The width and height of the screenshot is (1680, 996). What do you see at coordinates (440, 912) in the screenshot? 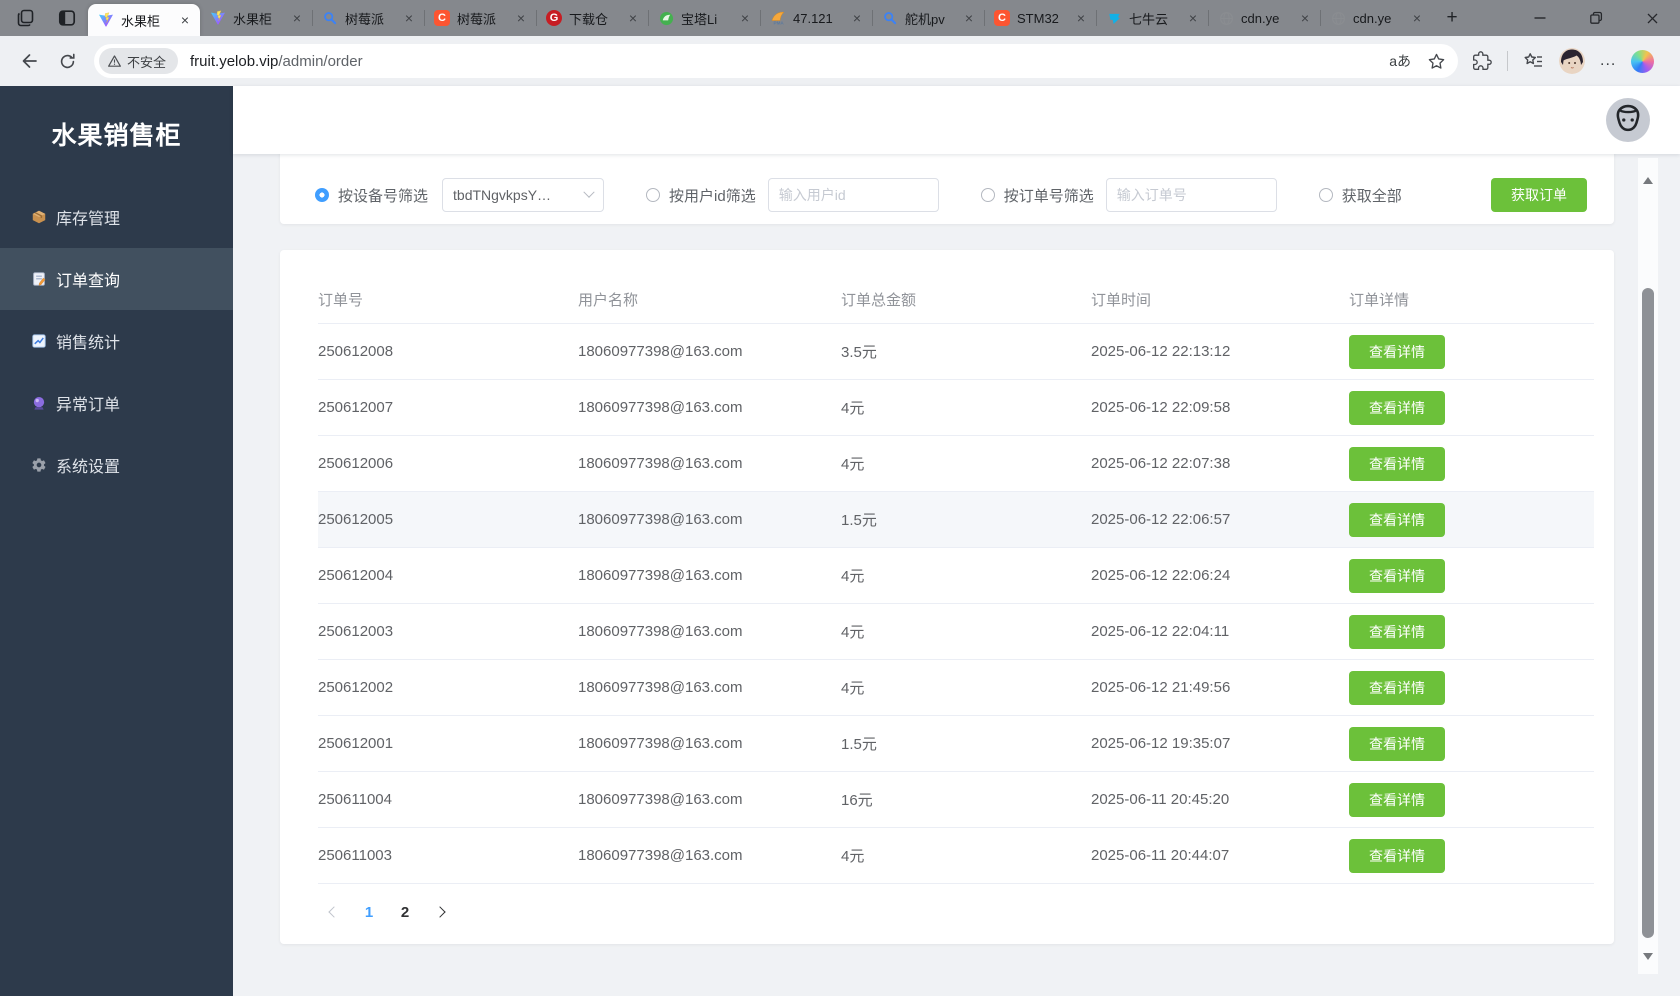
I see `pagination-next-icon` at bounding box center [440, 912].